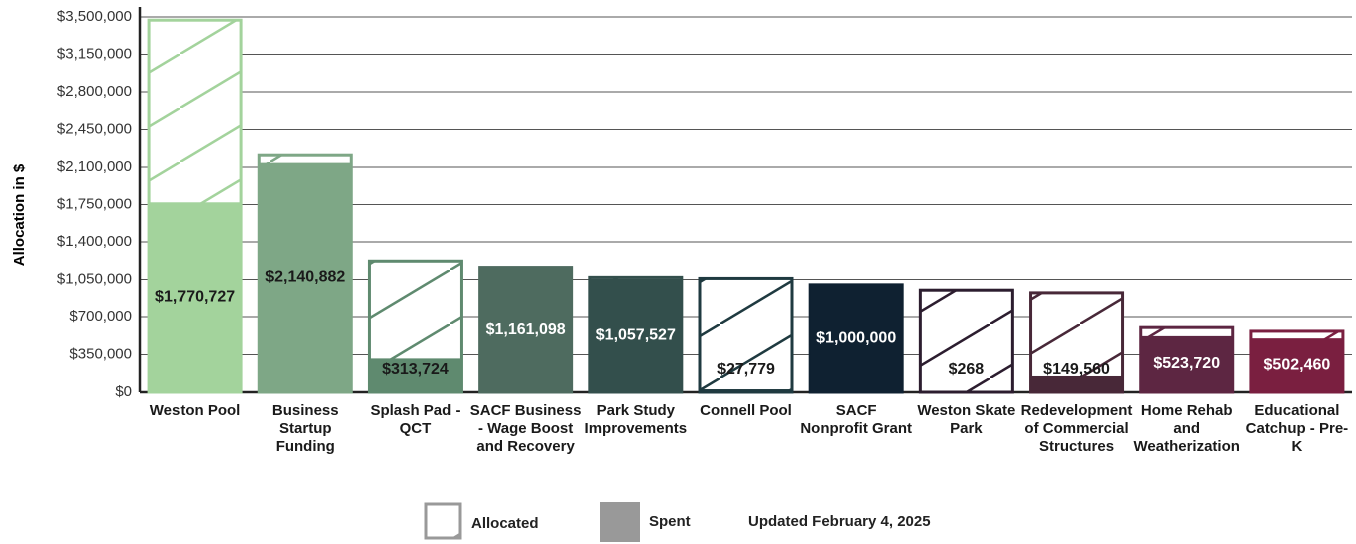 This screenshot has height=544, width=1356. I want to click on value-label: $502,460, so click(1297, 364).